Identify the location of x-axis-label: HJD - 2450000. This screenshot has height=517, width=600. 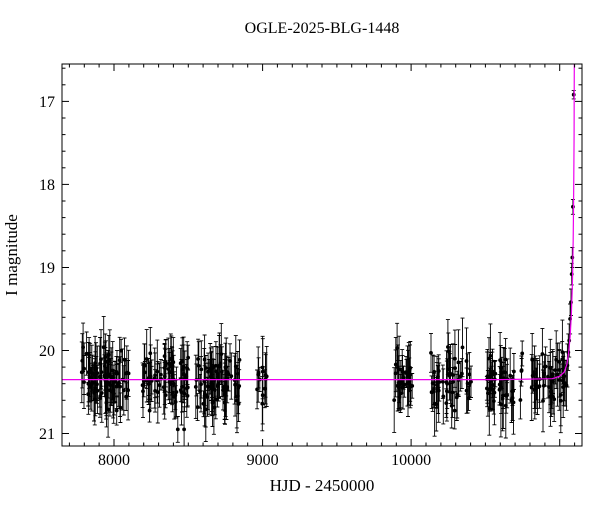
(322, 485).